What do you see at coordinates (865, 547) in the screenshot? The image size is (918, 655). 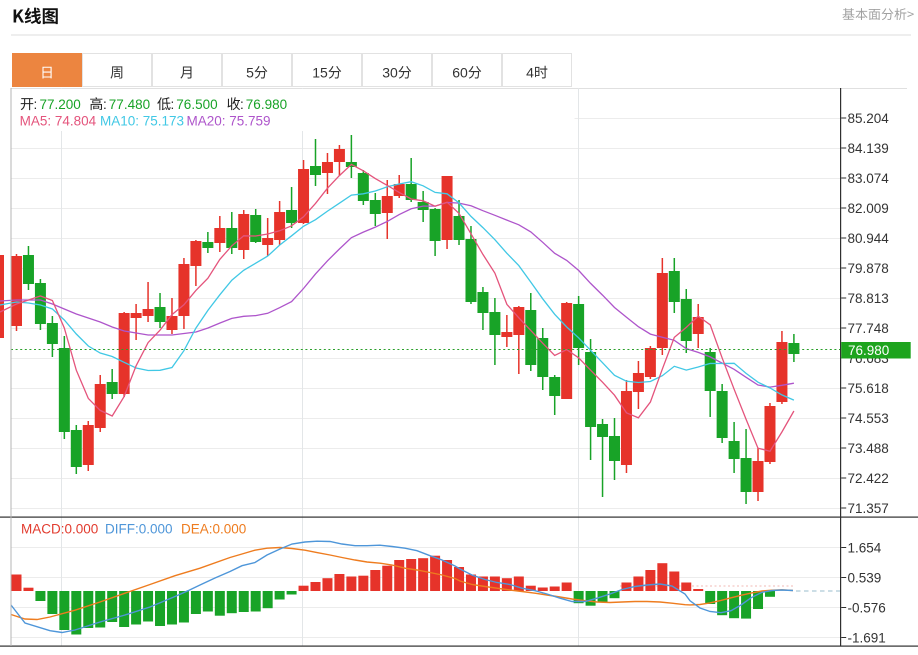 I see `svg-text: 1.654` at bounding box center [865, 547].